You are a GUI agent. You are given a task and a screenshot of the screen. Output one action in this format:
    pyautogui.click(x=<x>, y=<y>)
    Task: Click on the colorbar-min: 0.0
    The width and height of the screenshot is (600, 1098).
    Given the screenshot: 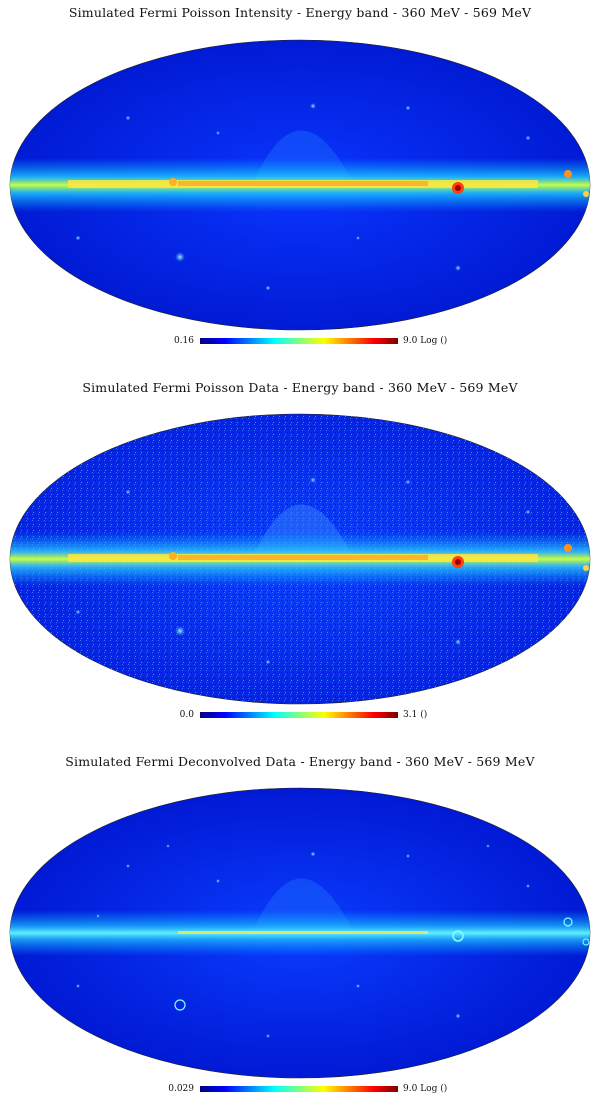 What is the action you would take?
    pyautogui.click(x=186, y=715)
    